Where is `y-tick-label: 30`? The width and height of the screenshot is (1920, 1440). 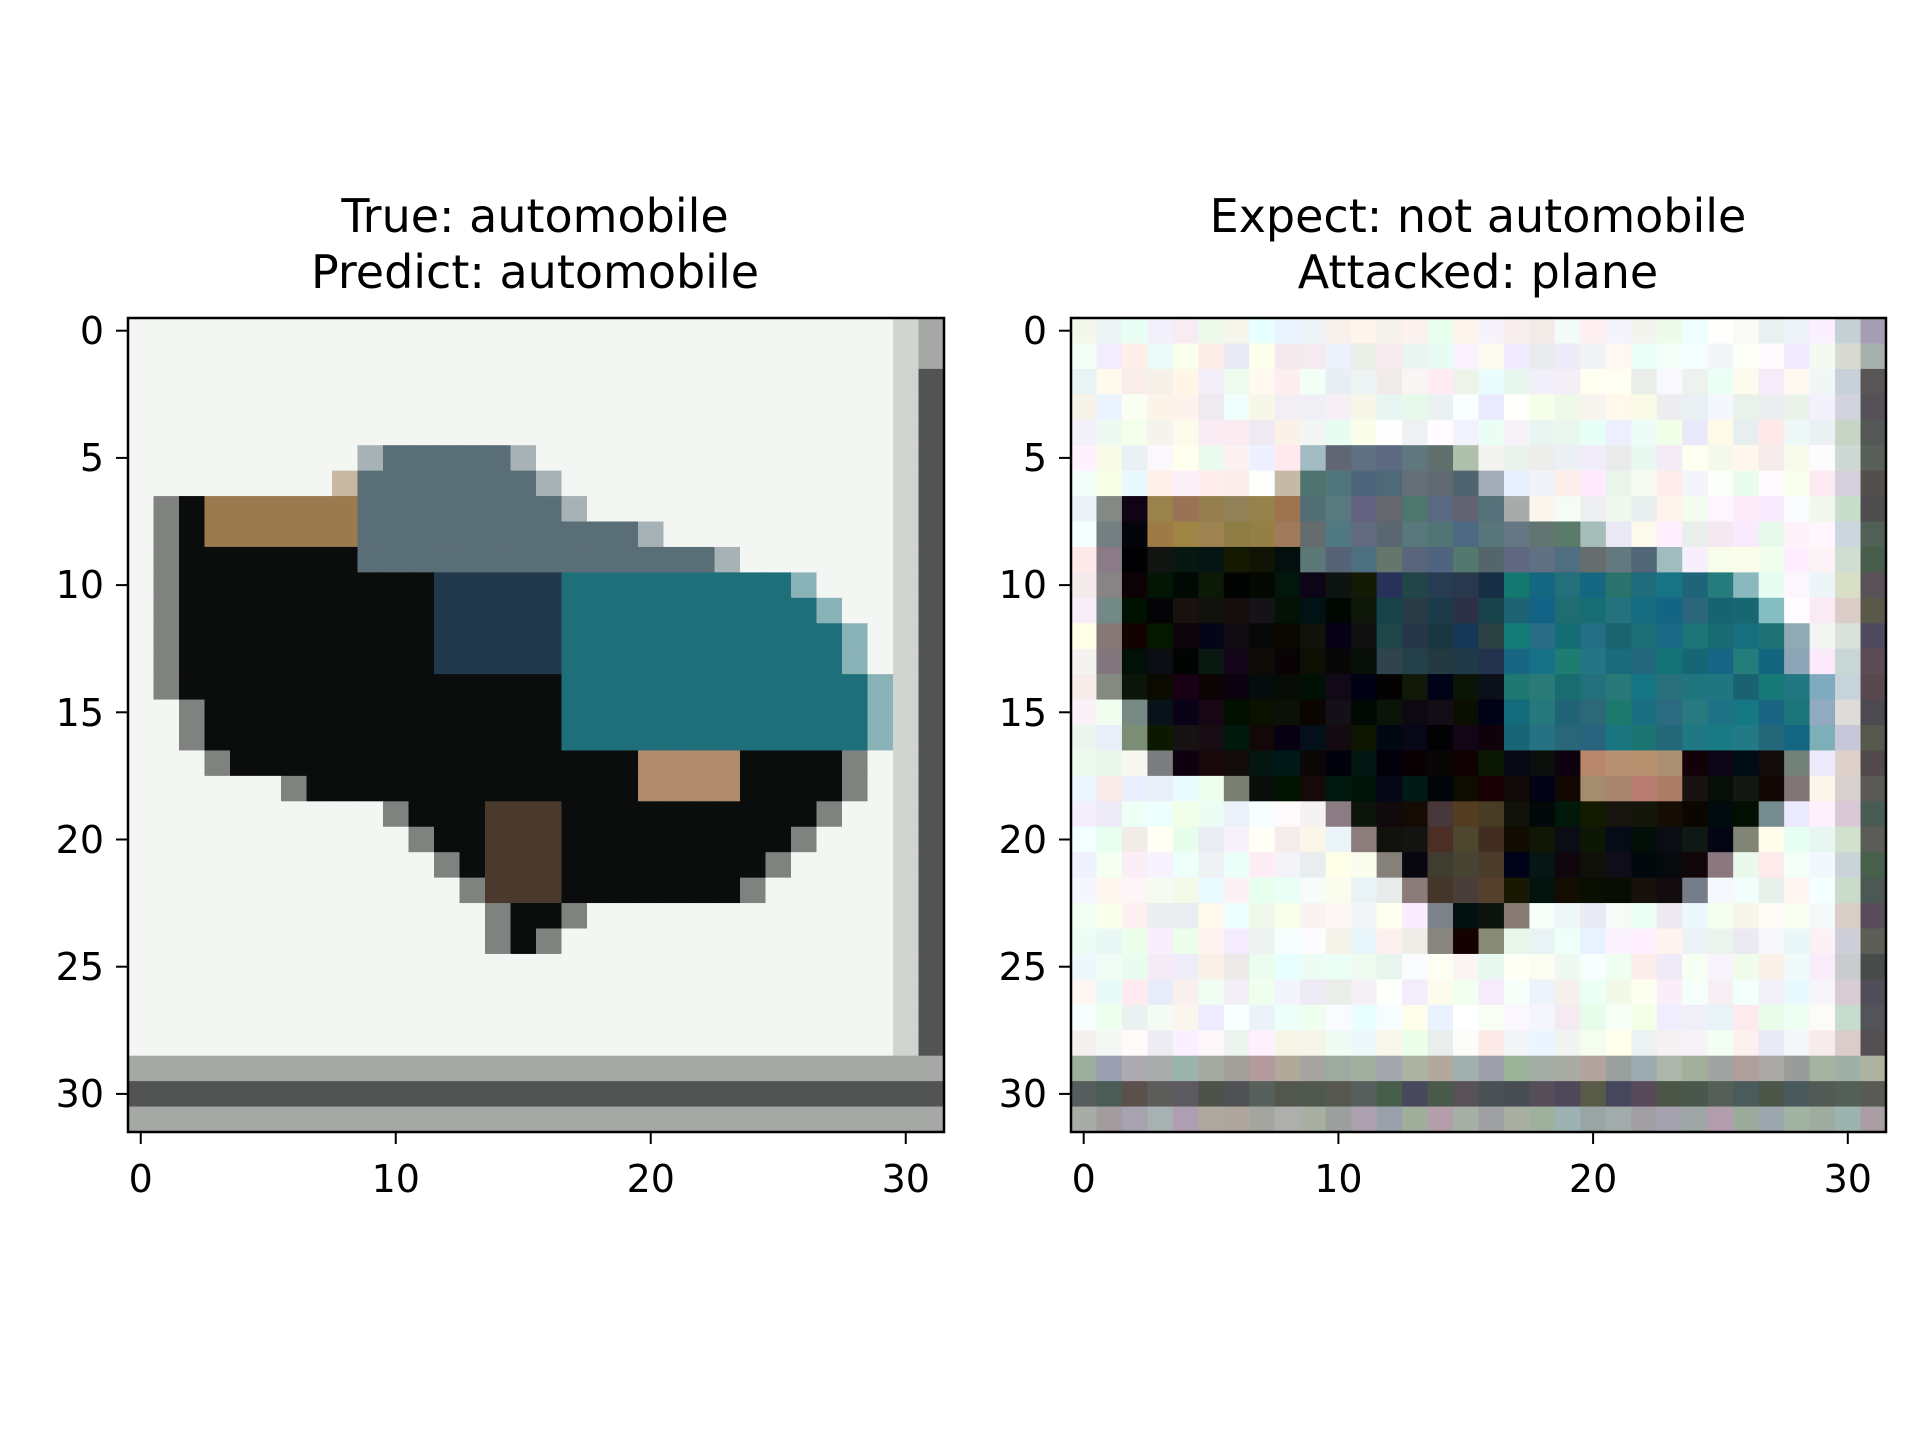 y-tick-label: 30 is located at coordinates (80, 1094).